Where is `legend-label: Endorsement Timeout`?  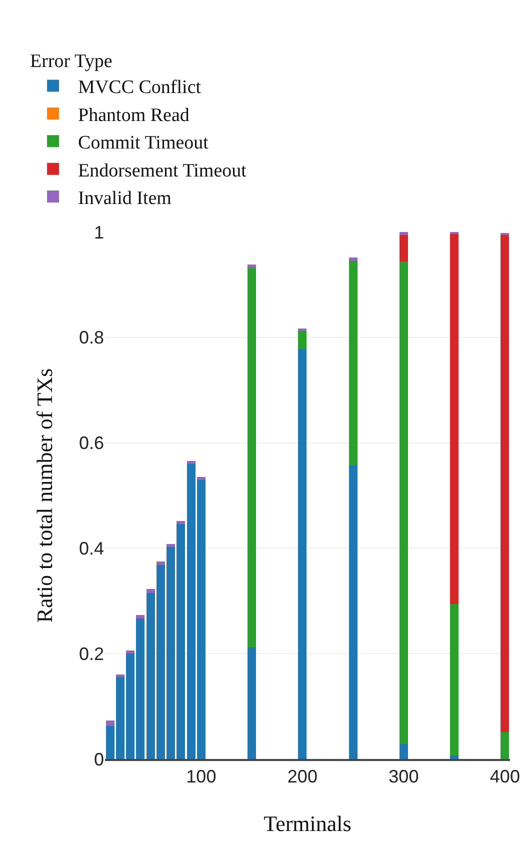
legend-label: Endorsement Timeout is located at coordinates (163, 171).